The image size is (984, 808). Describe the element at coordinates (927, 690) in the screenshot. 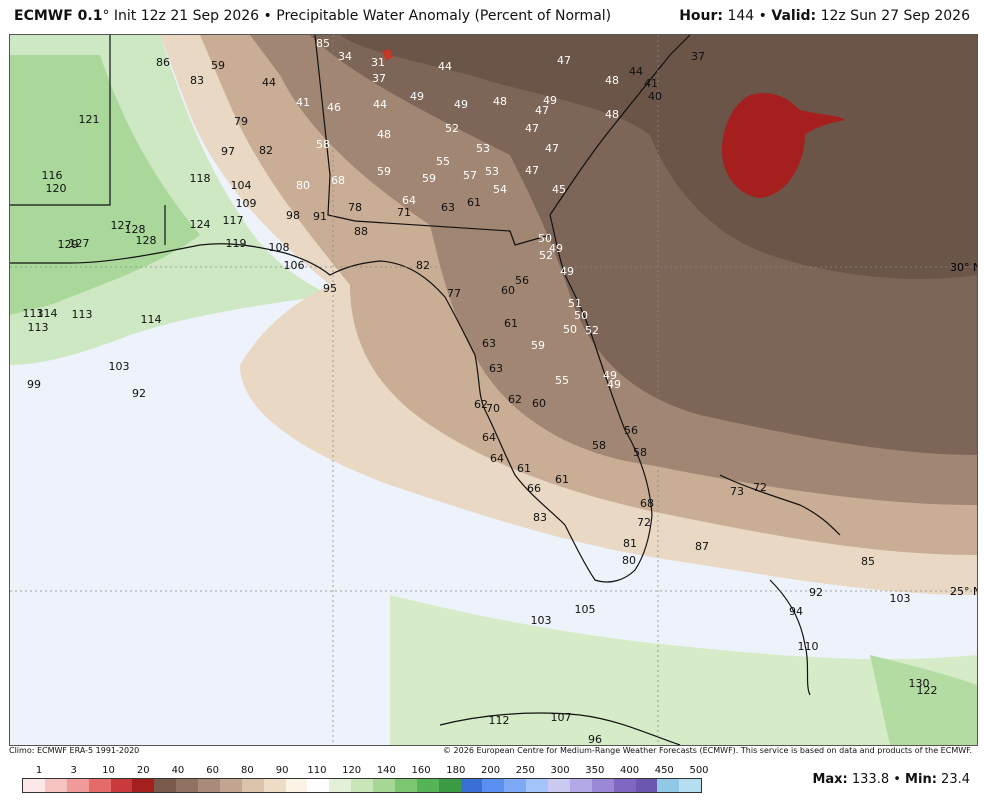

I see `map-value-label: 122` at that location.